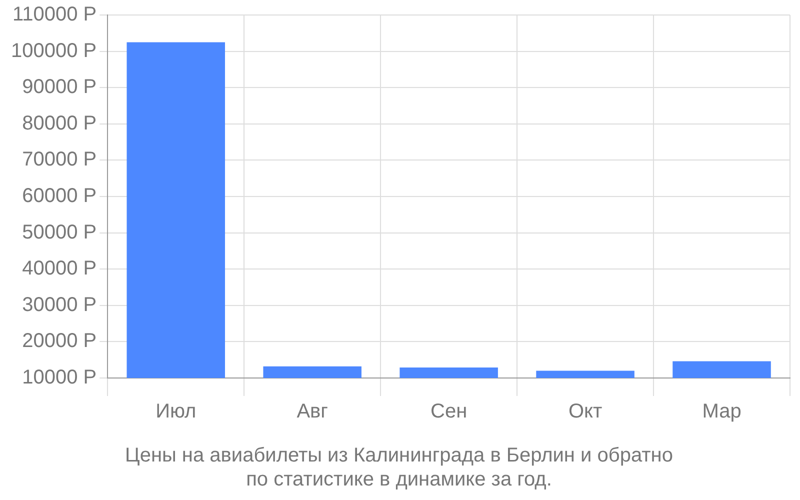 This screenshot has width=800, height=500. What do you see at coordinates (722, 411) in the screenshot?
I see `x-tick-label: Мар` at bounding box center [722, 411].